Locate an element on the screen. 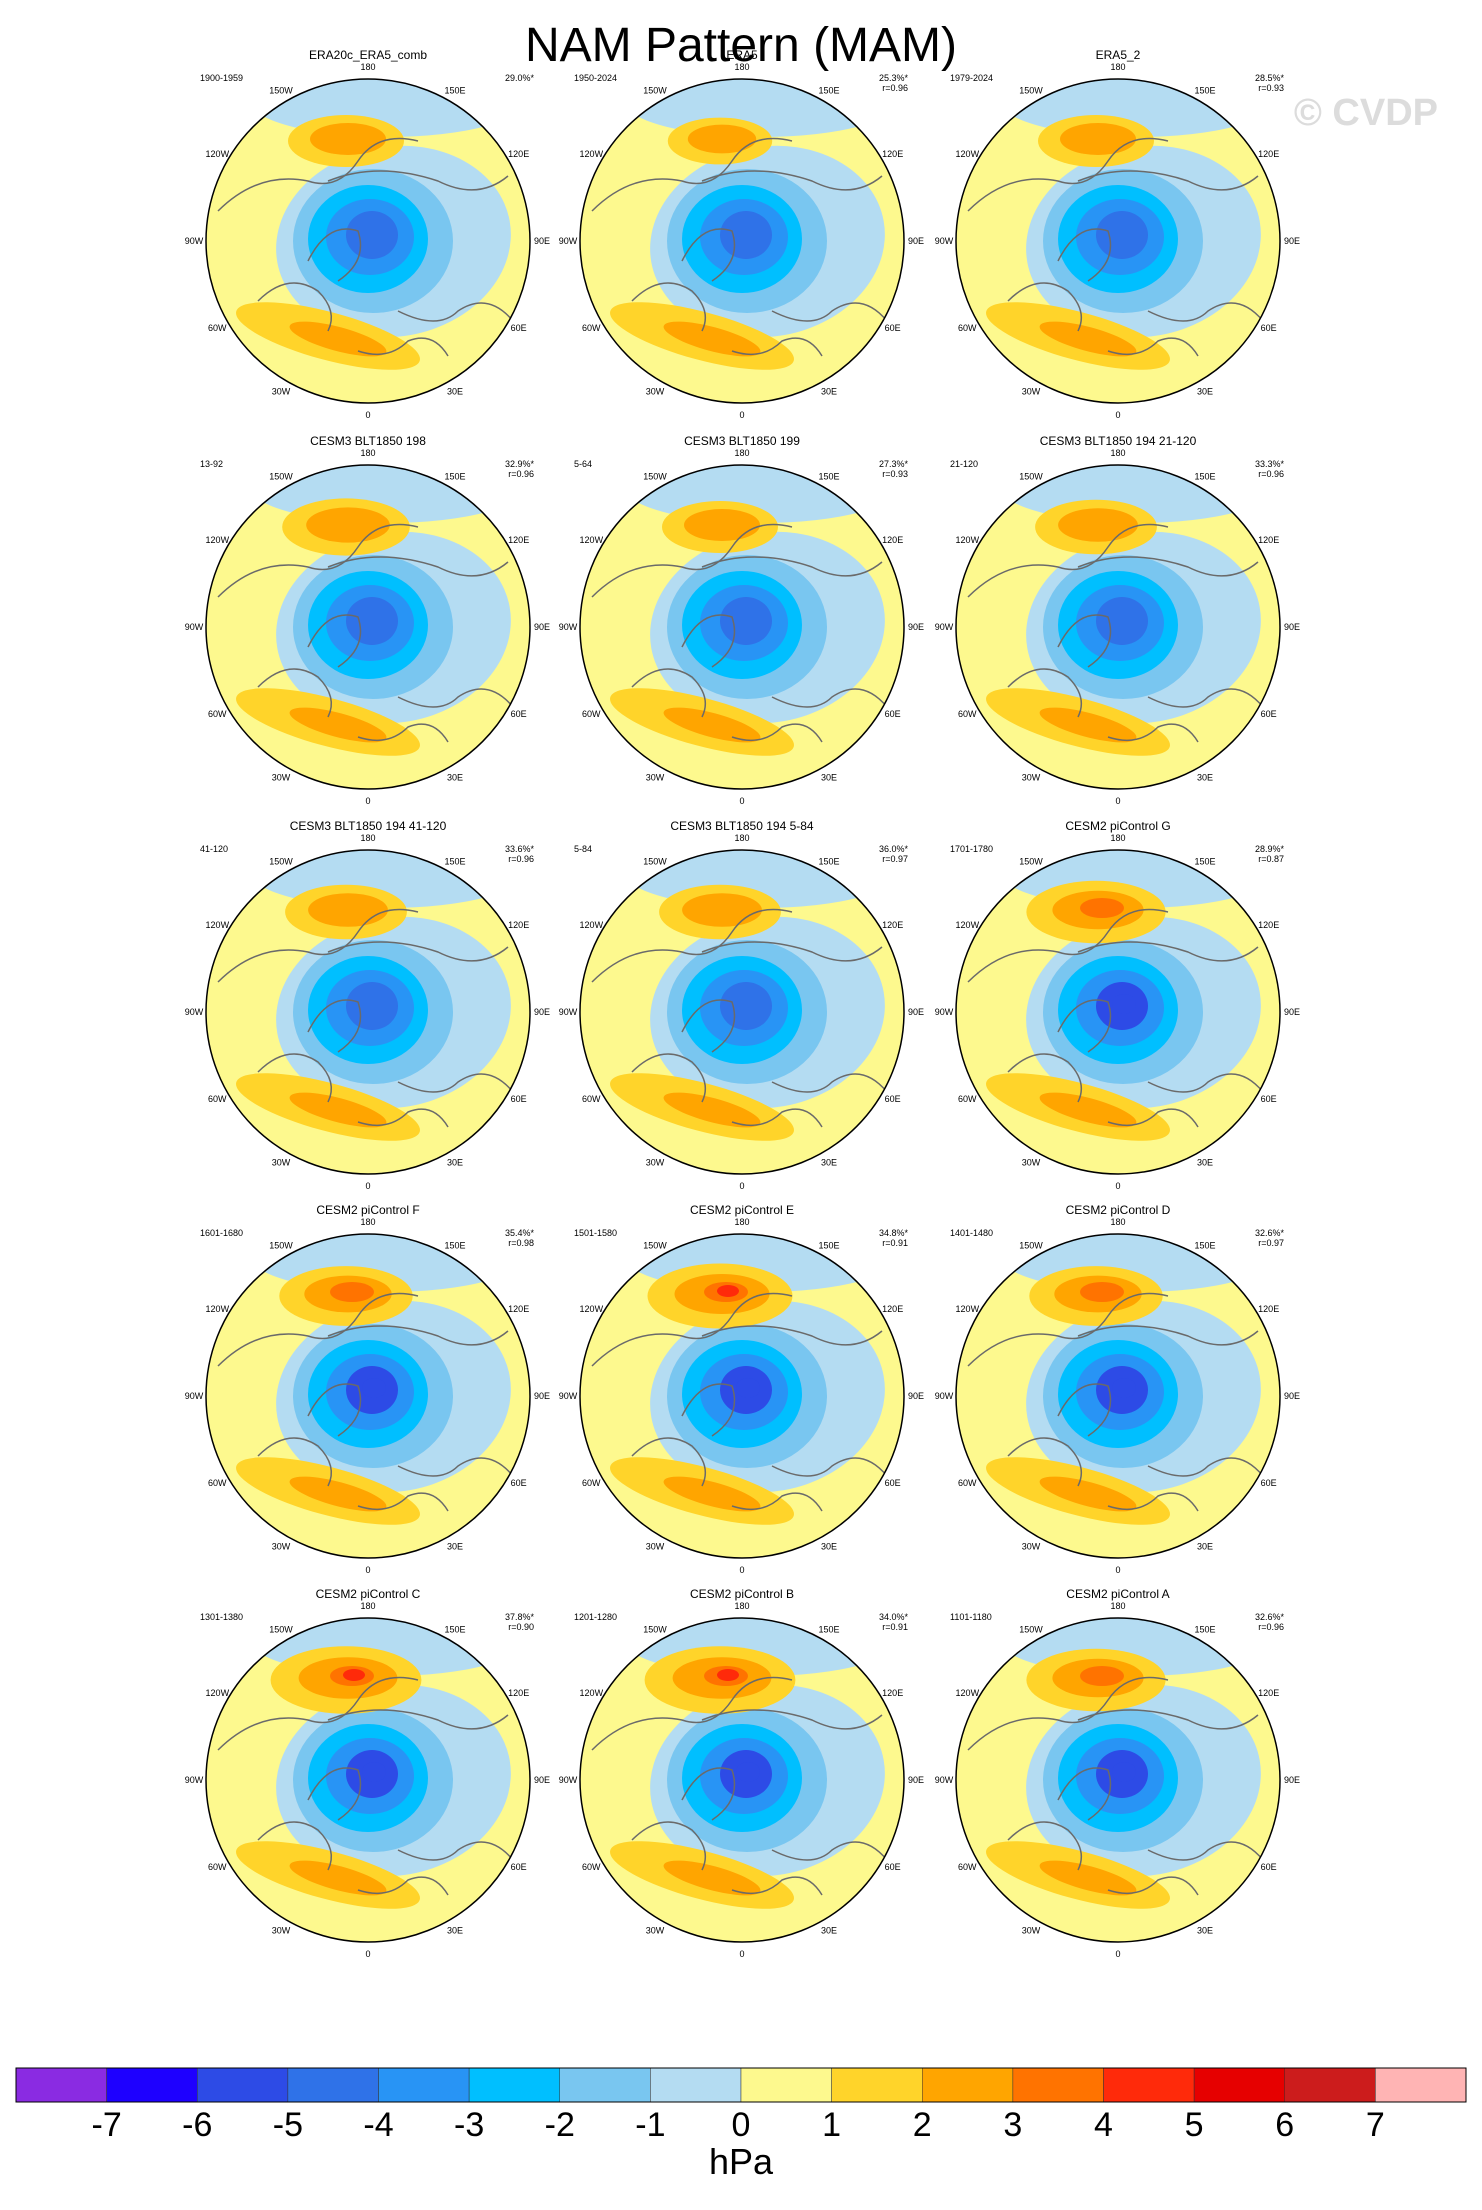 This screenshot has height=2210, width=1482. panel-title: CESM2 piControl E is located at coordinates (742, 1210).